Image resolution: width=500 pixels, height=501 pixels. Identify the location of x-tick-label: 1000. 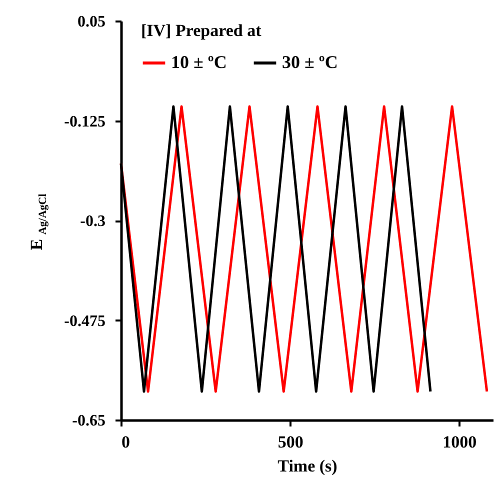
(459, 442).